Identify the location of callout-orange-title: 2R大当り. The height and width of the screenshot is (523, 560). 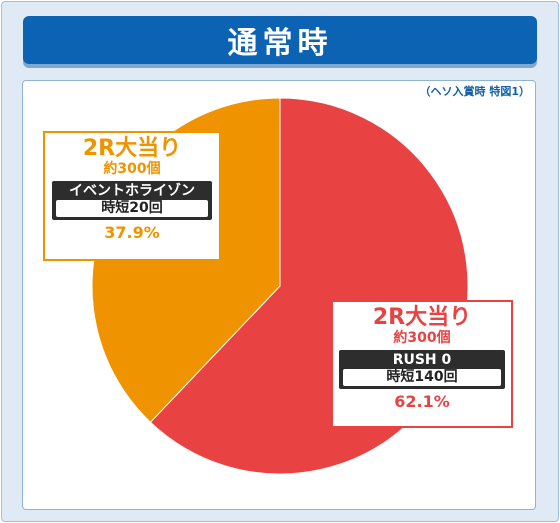
(132, 148).